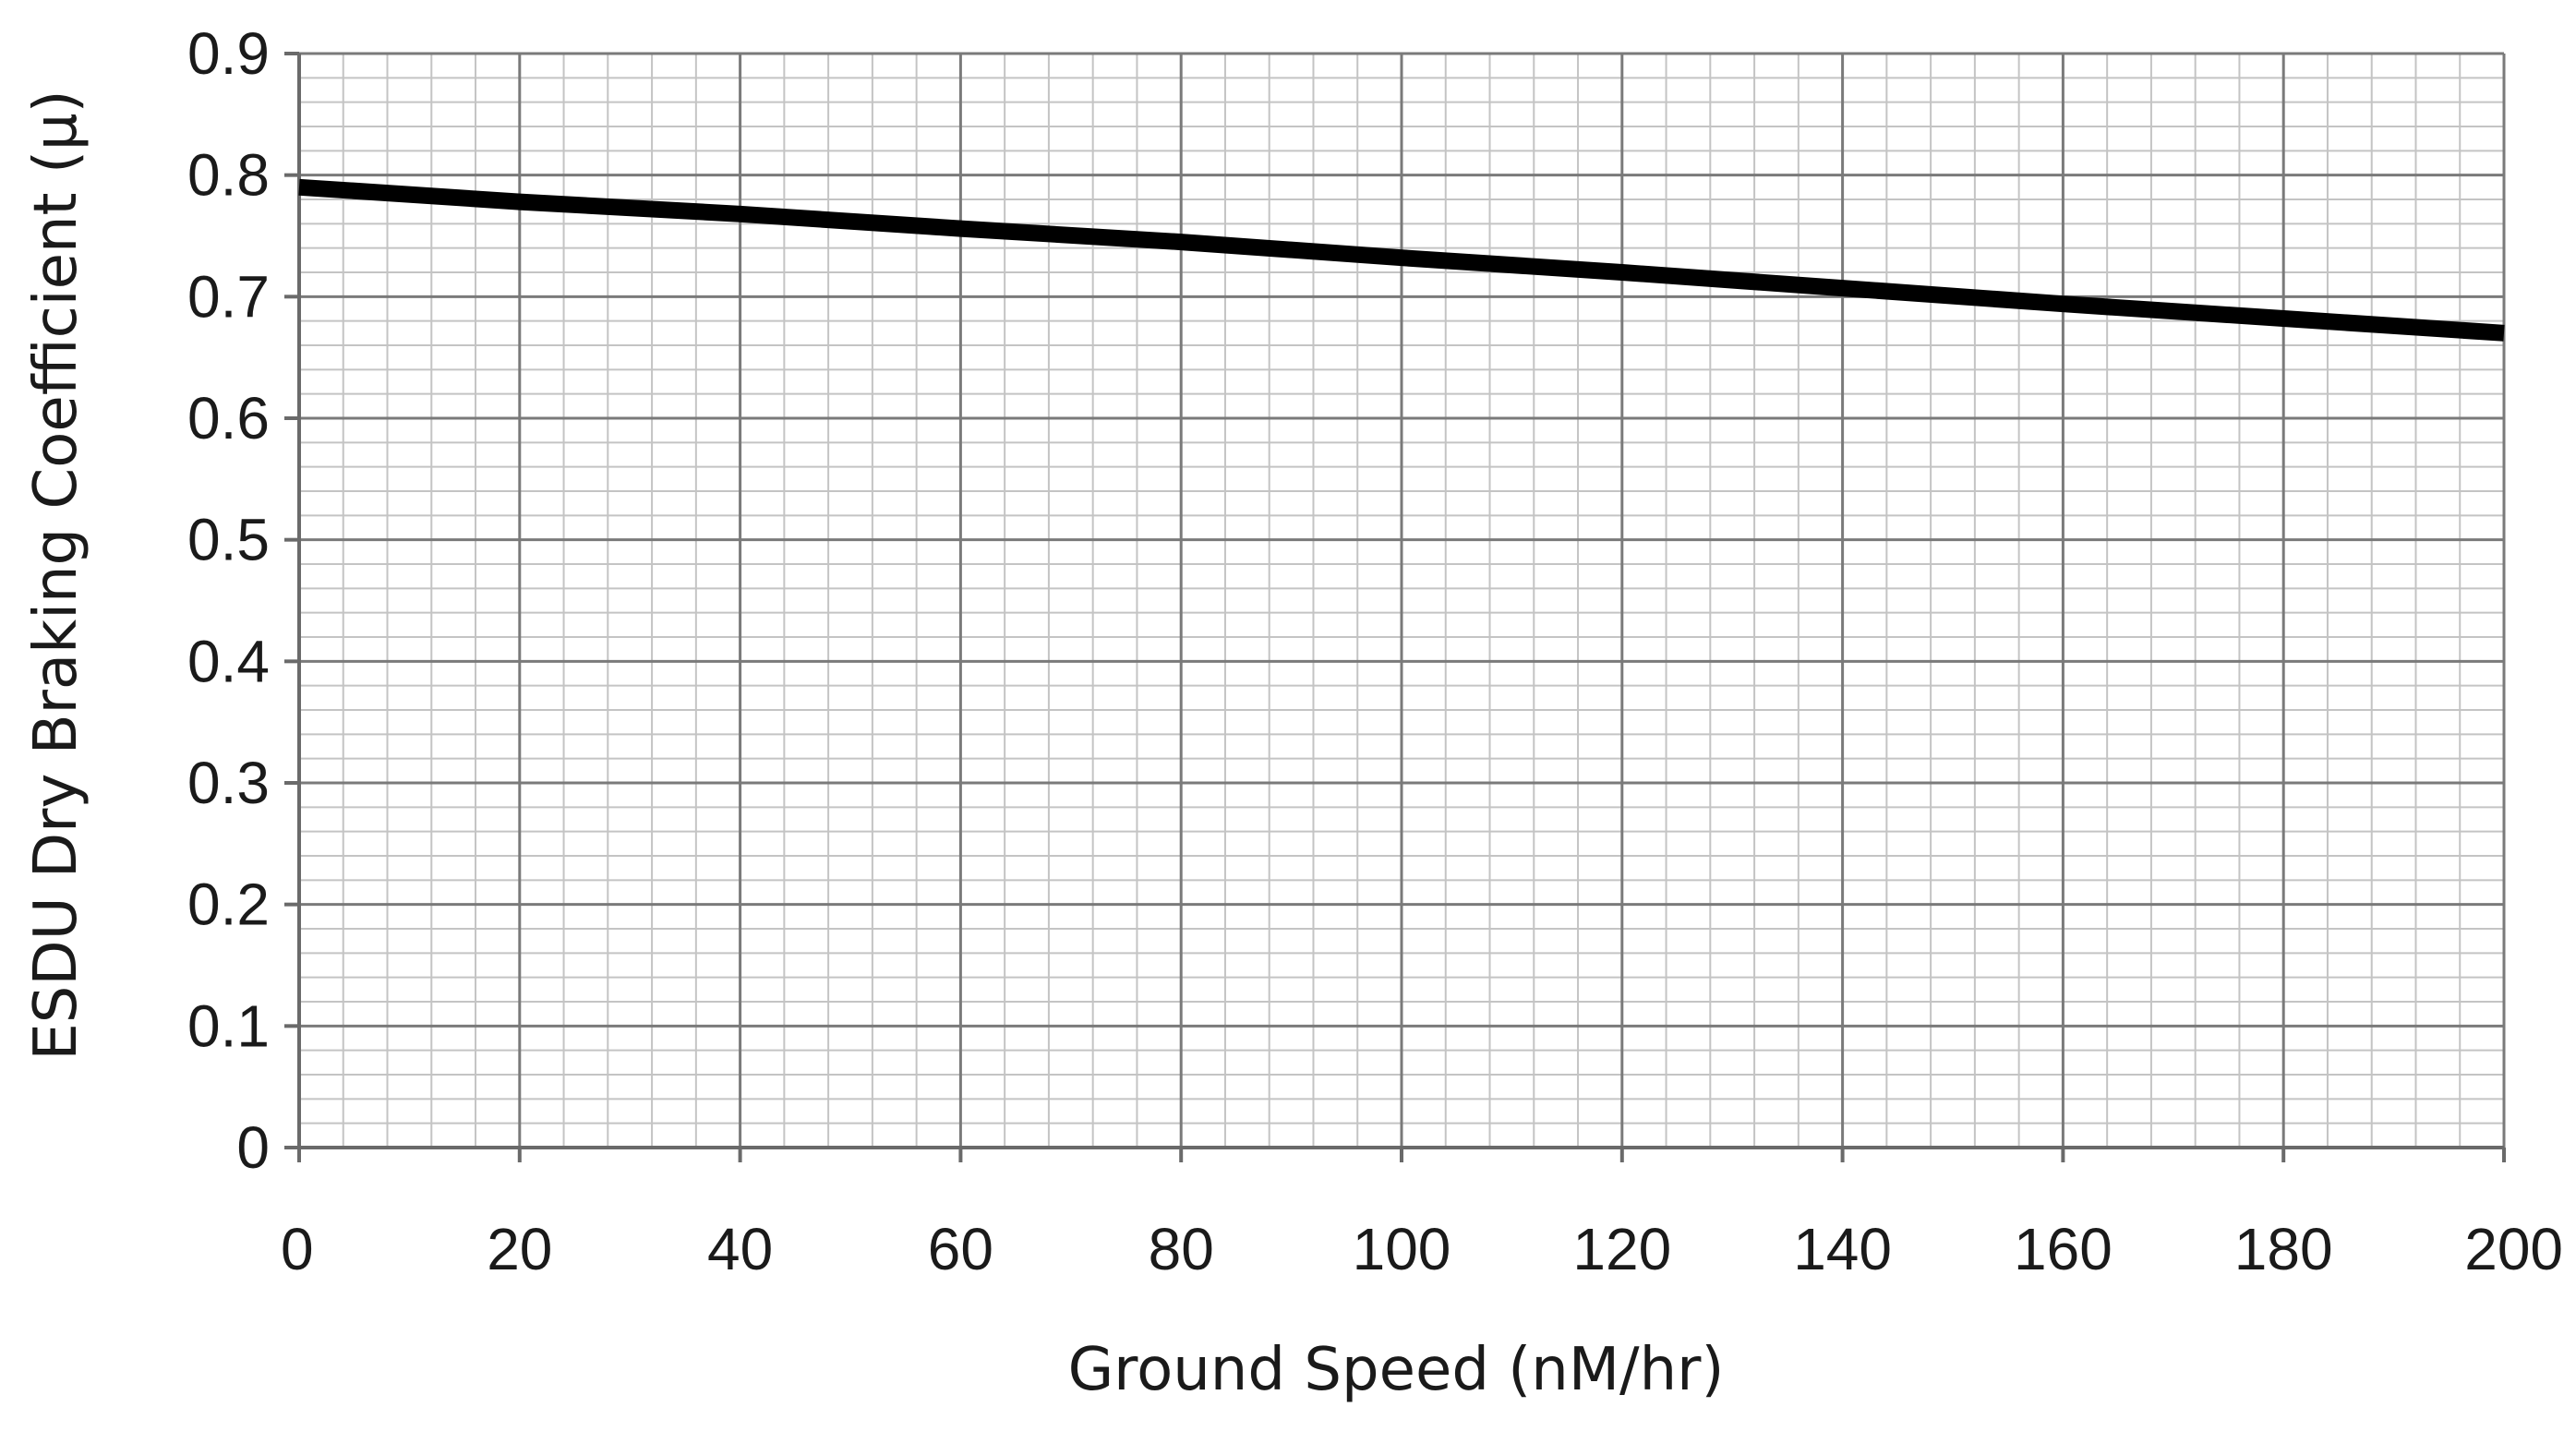  Describe the element at coordinates (519, 1249) in the screenshot. I see `x-tick-label: 20` at that location.